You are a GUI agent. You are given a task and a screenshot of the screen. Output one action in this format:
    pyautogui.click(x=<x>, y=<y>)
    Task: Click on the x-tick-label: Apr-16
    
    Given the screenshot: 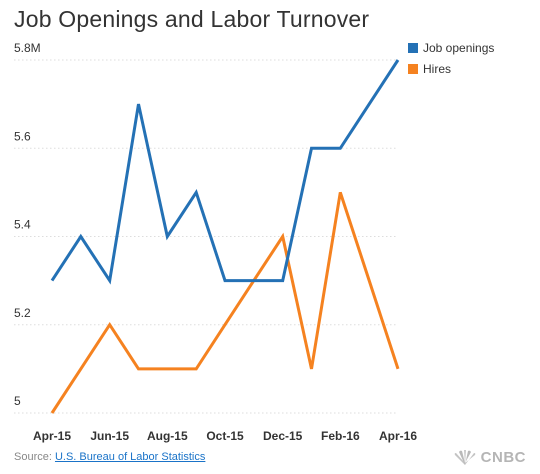 What is the action you would take?
    pyautogui.click(x=398, y=436)
    